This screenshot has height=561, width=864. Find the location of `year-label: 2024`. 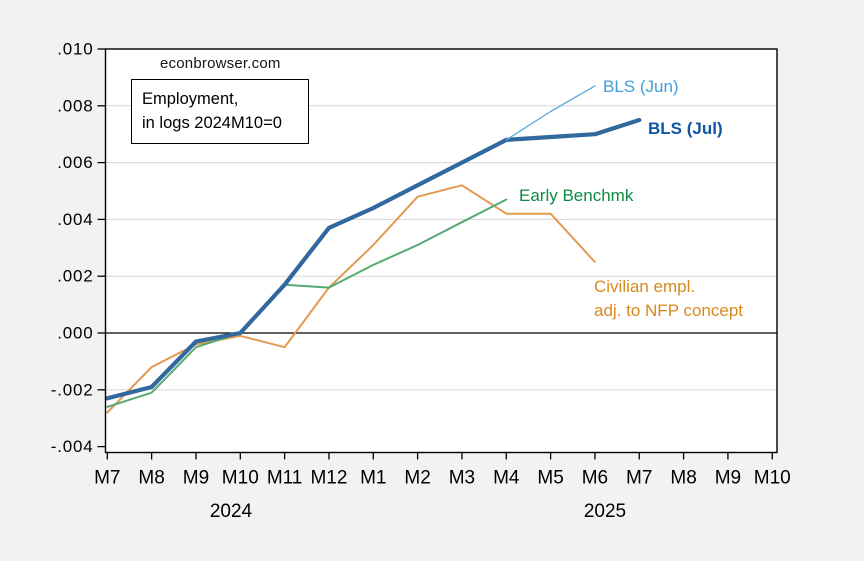

year-label: 2024 is located at coordinates (231, 511).